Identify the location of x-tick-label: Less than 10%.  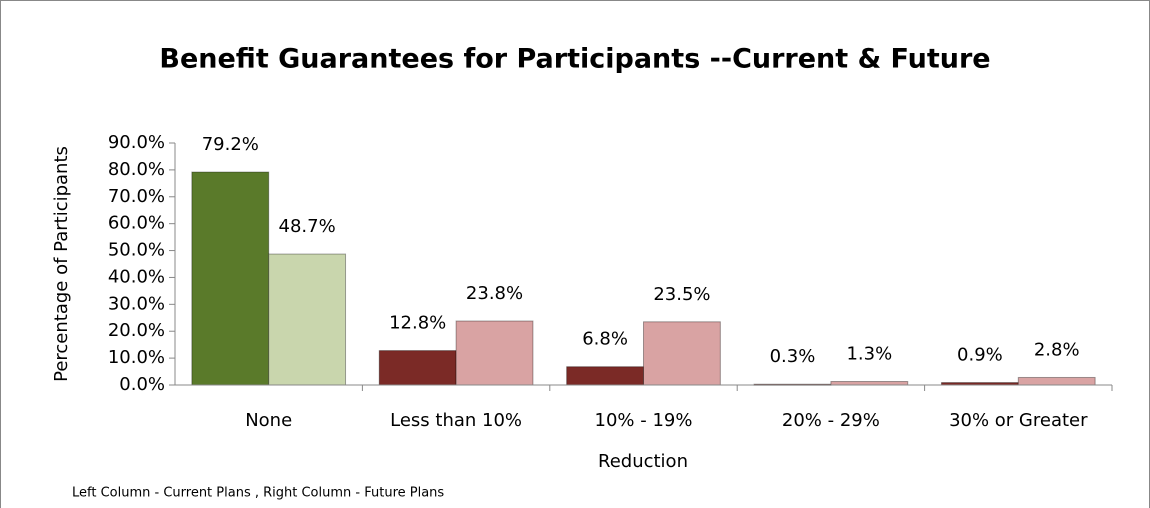
(456, 420).